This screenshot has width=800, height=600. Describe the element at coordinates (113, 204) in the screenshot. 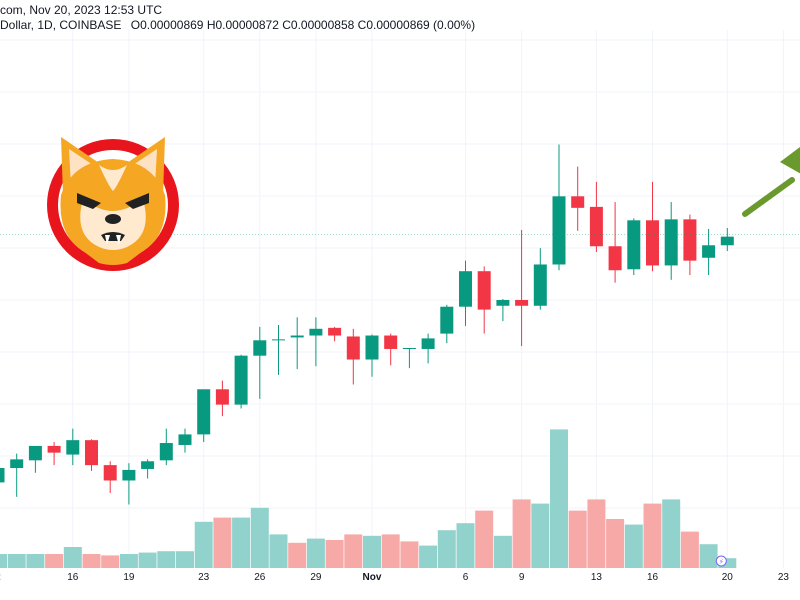

I see `shiba-inu-dog-icon` at that location.